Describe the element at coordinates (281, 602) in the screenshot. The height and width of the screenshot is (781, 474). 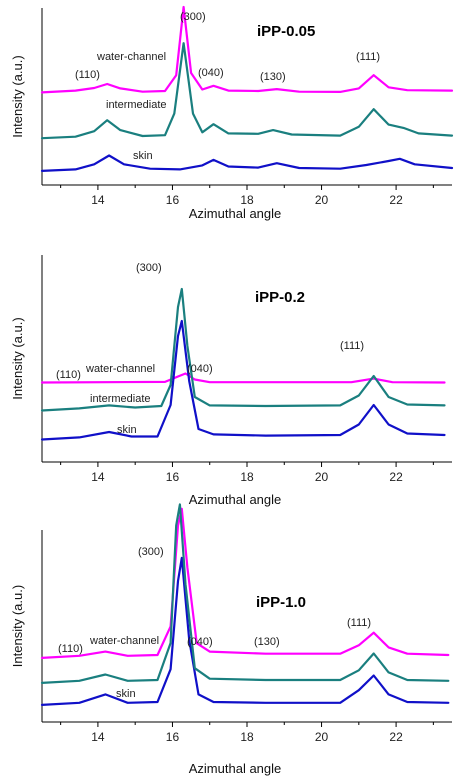
I see `panel-title: iPP-1.0` at that location.